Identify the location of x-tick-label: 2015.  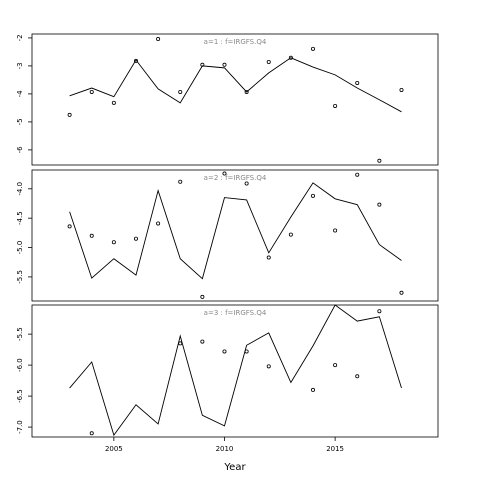
(335, 449).